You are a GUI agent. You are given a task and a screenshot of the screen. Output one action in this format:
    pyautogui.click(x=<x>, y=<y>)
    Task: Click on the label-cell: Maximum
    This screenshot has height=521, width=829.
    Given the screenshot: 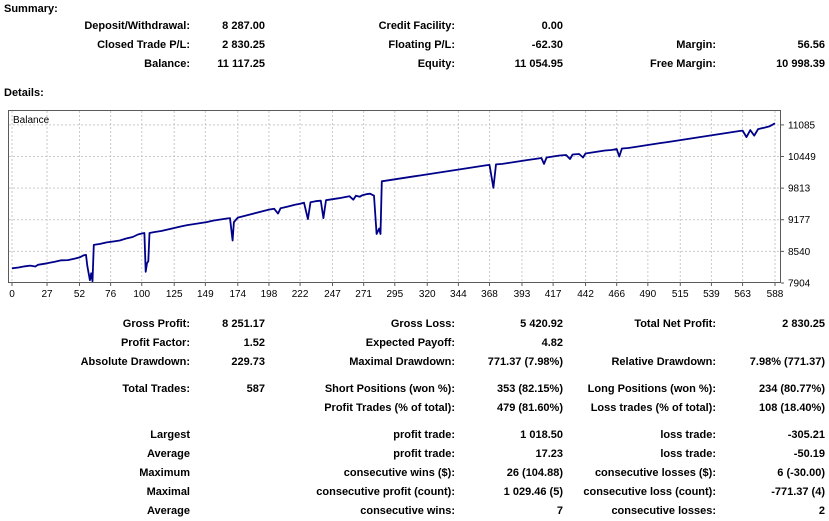 What is the action you would take?
    pyautogui.click(x=164, y=473)
    